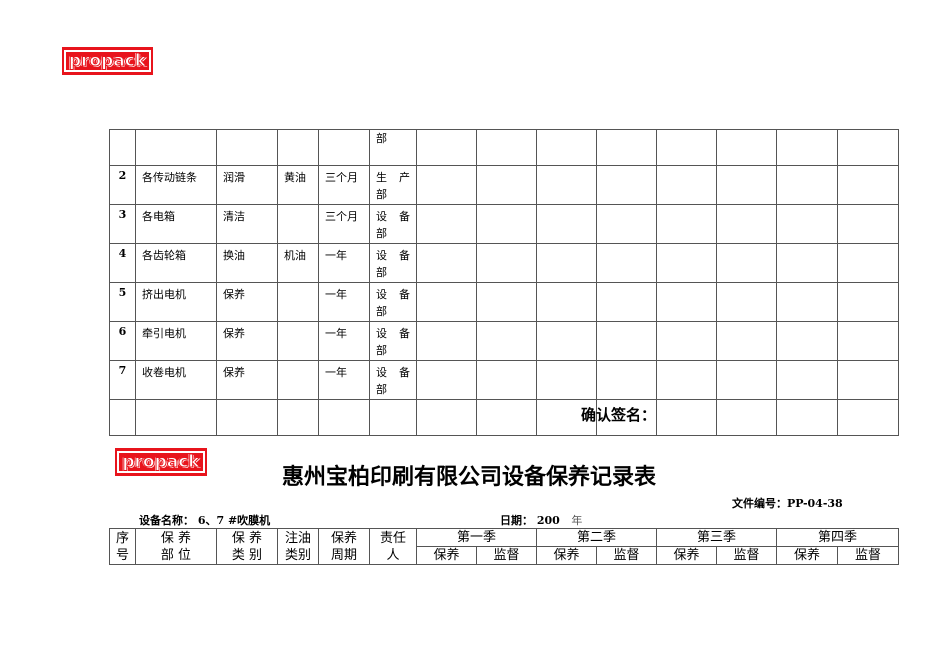 The width and height of the screenshot is (950, 672). What do you see at coordinates (176, 546) in the screenshot?
I see `header-part: 保 养部 位` at bounding box center [176, 546].